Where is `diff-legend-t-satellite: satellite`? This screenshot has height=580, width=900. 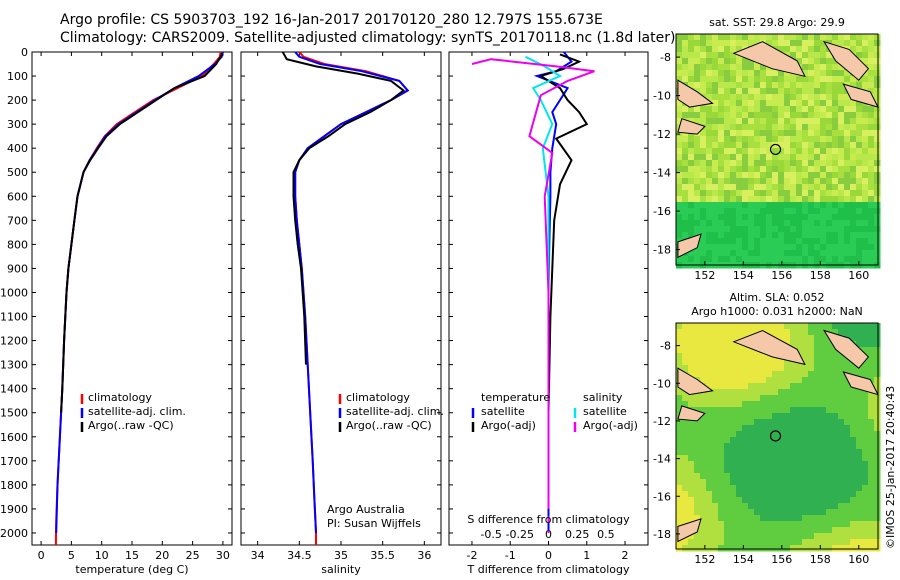
diff-legend-t-satellite: satellite is located at coordinates (503, 411).